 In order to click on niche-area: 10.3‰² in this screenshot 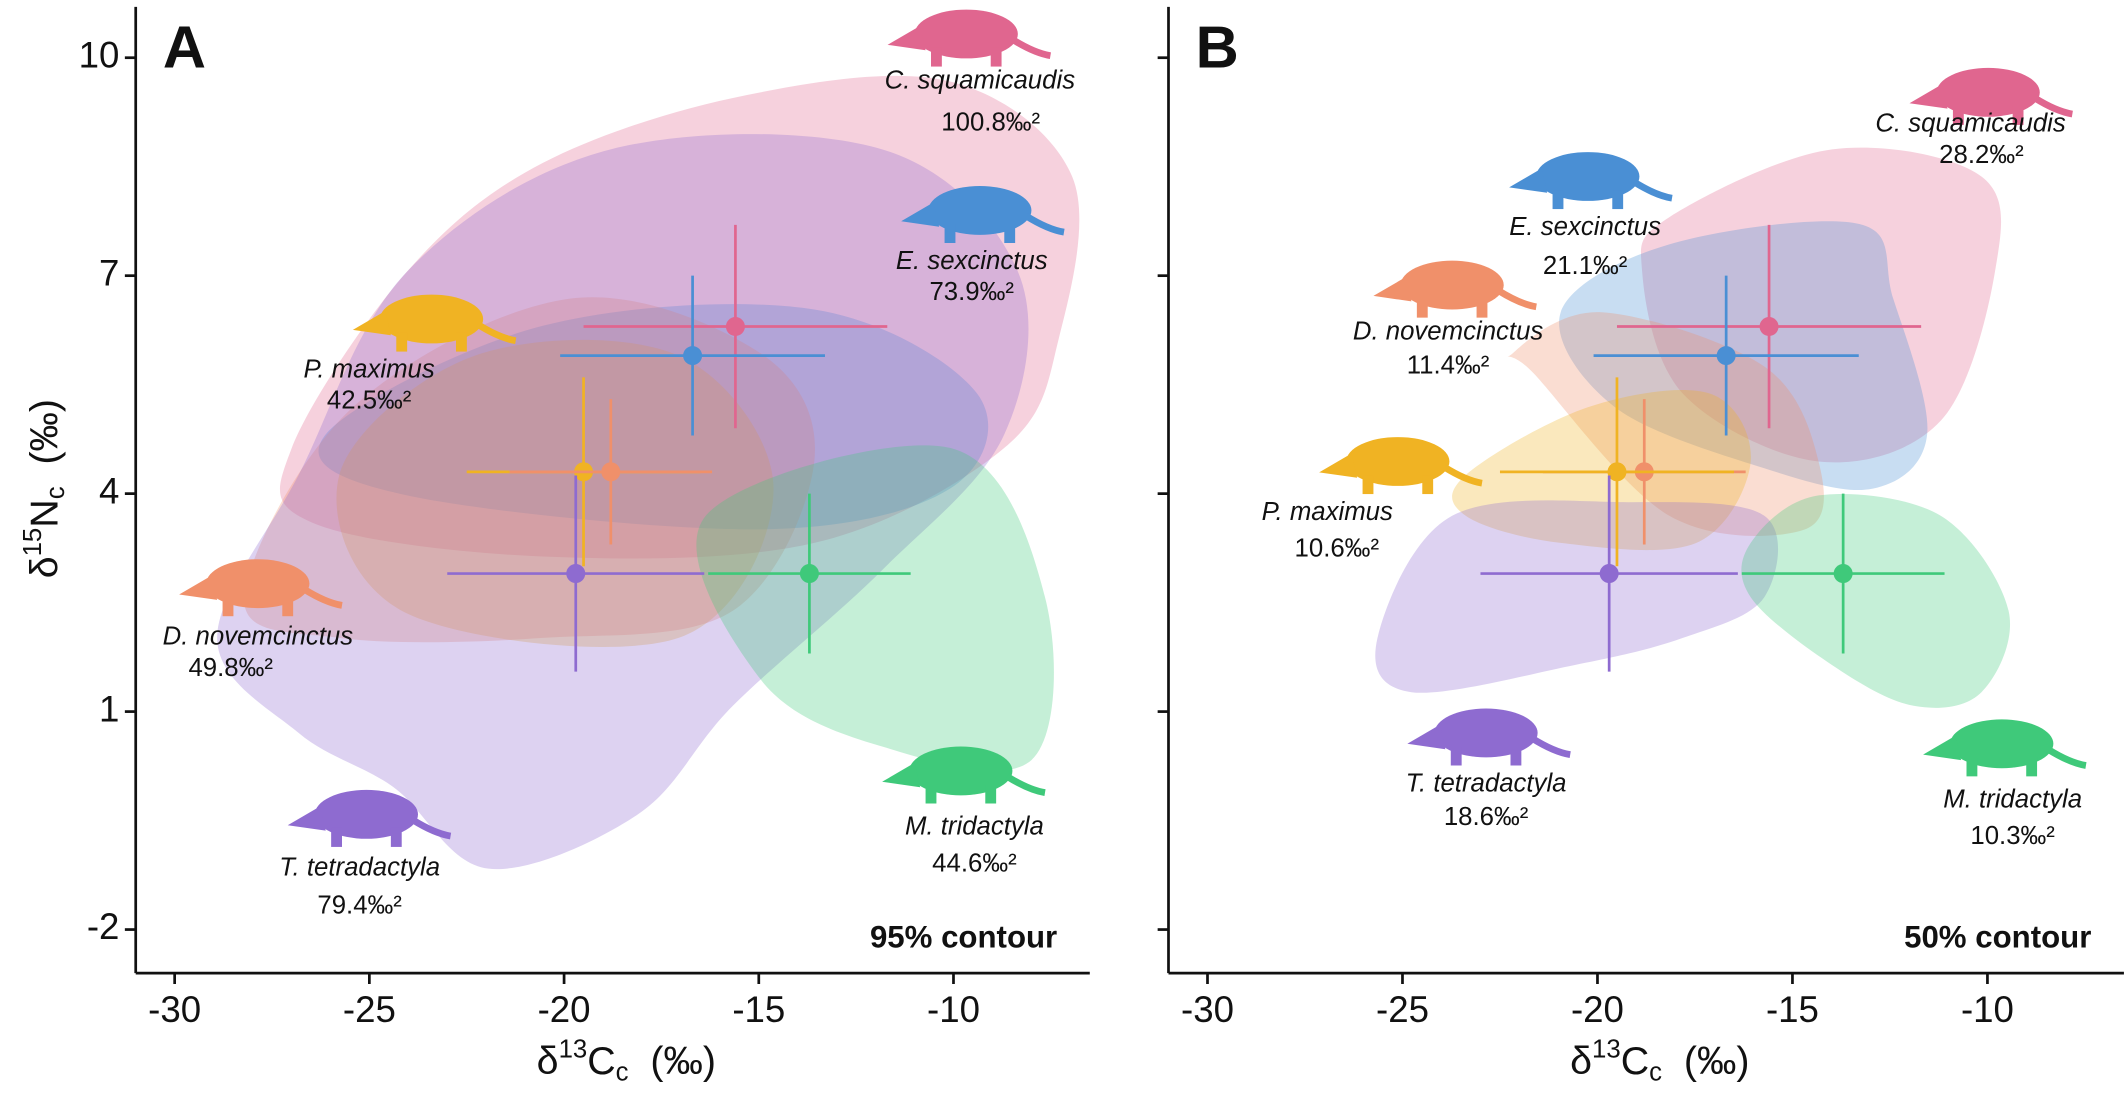, I will do `click(2012, 836)`.